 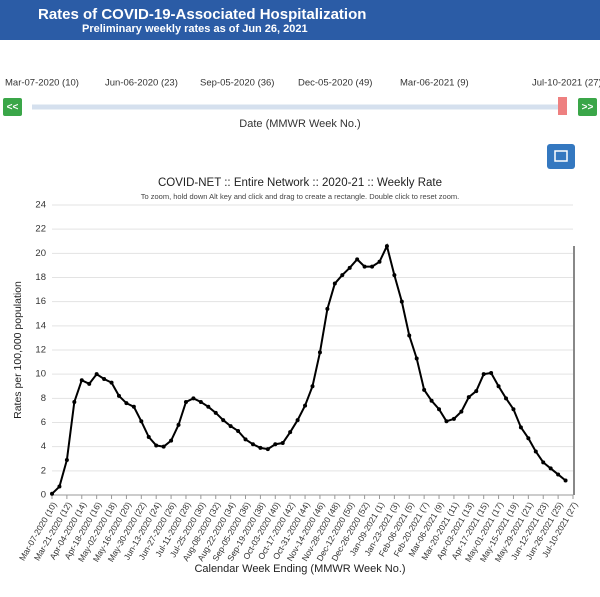 What do you see at coordinates (562, 106) in the screenshot?
I see `slider-handle` at bounding box center [562, 106].